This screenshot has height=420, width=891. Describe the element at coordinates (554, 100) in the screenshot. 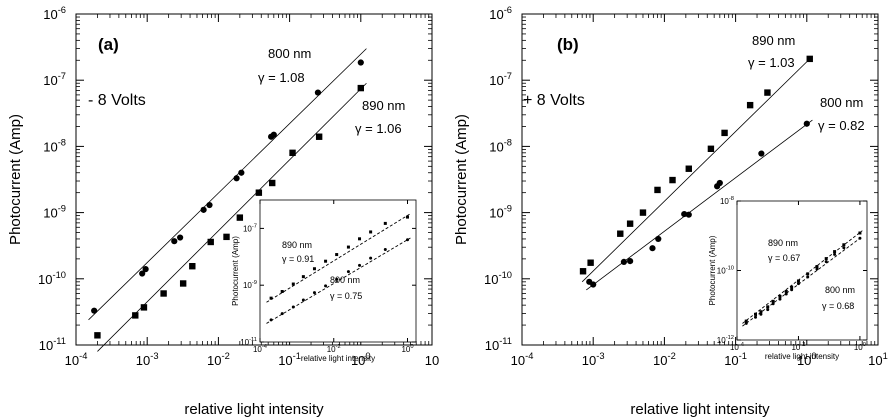

I see `voltage-label: + 8 Volts` at that location.